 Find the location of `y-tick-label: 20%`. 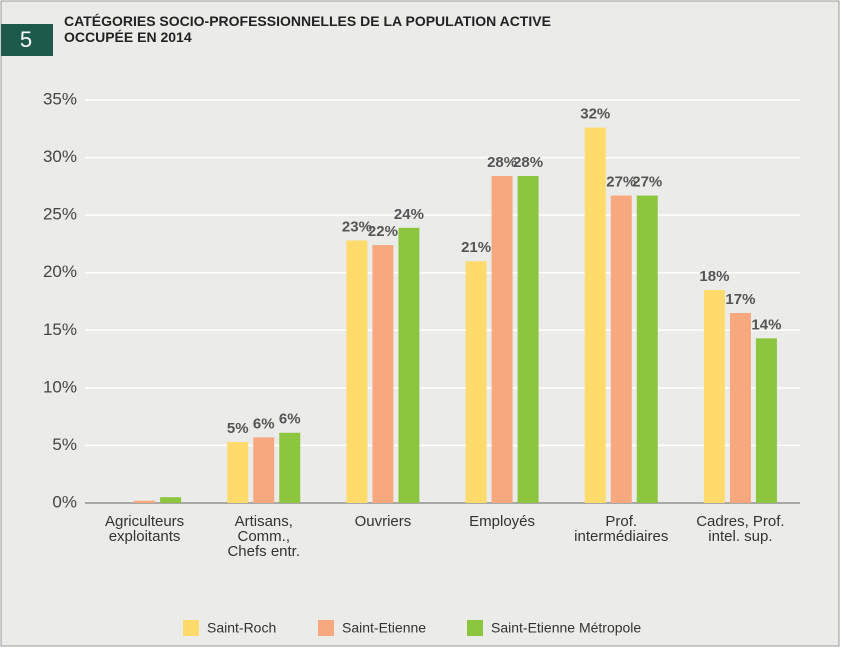

y-tick-label: 20% is located at coordinates (60, 271).